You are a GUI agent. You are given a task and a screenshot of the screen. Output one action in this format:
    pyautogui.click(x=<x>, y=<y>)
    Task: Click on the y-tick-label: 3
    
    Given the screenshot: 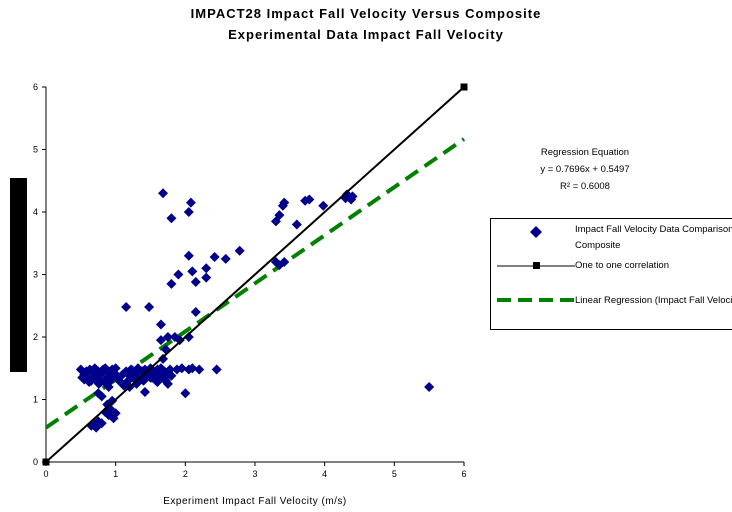 What is the action you would take?
    pyautogui.click(x=35, y=275)
    